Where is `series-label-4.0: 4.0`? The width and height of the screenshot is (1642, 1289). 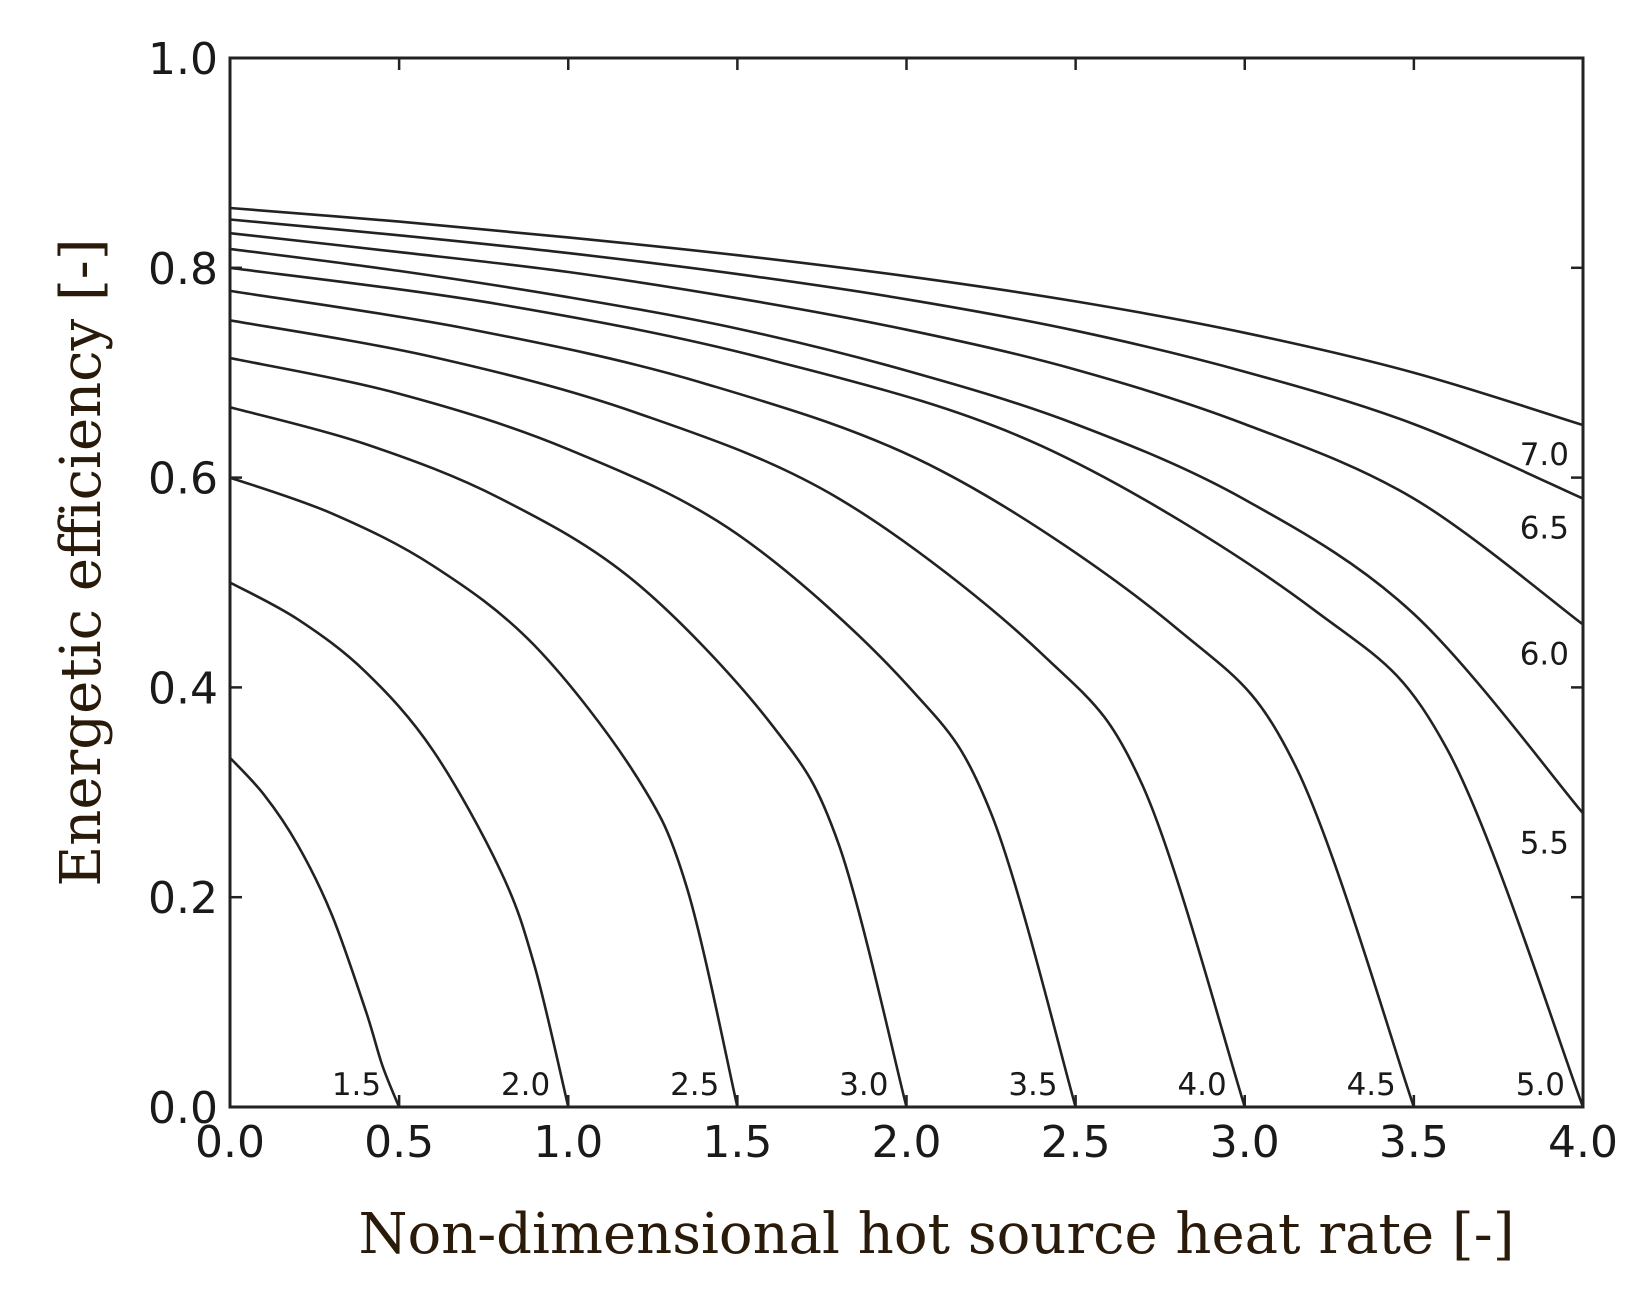
series-label-4.0: 4.0 is located at coordinates (1201, 1085).